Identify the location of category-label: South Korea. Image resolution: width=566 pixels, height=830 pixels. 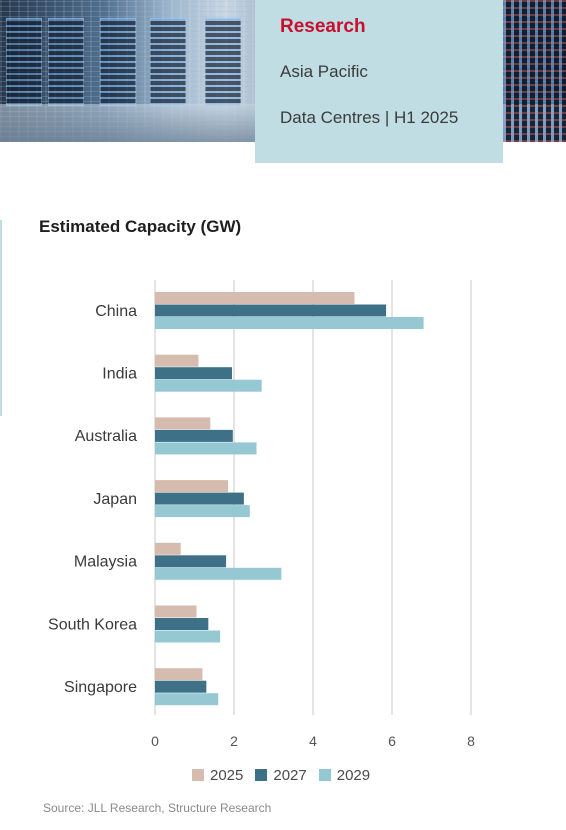
(92, 624).